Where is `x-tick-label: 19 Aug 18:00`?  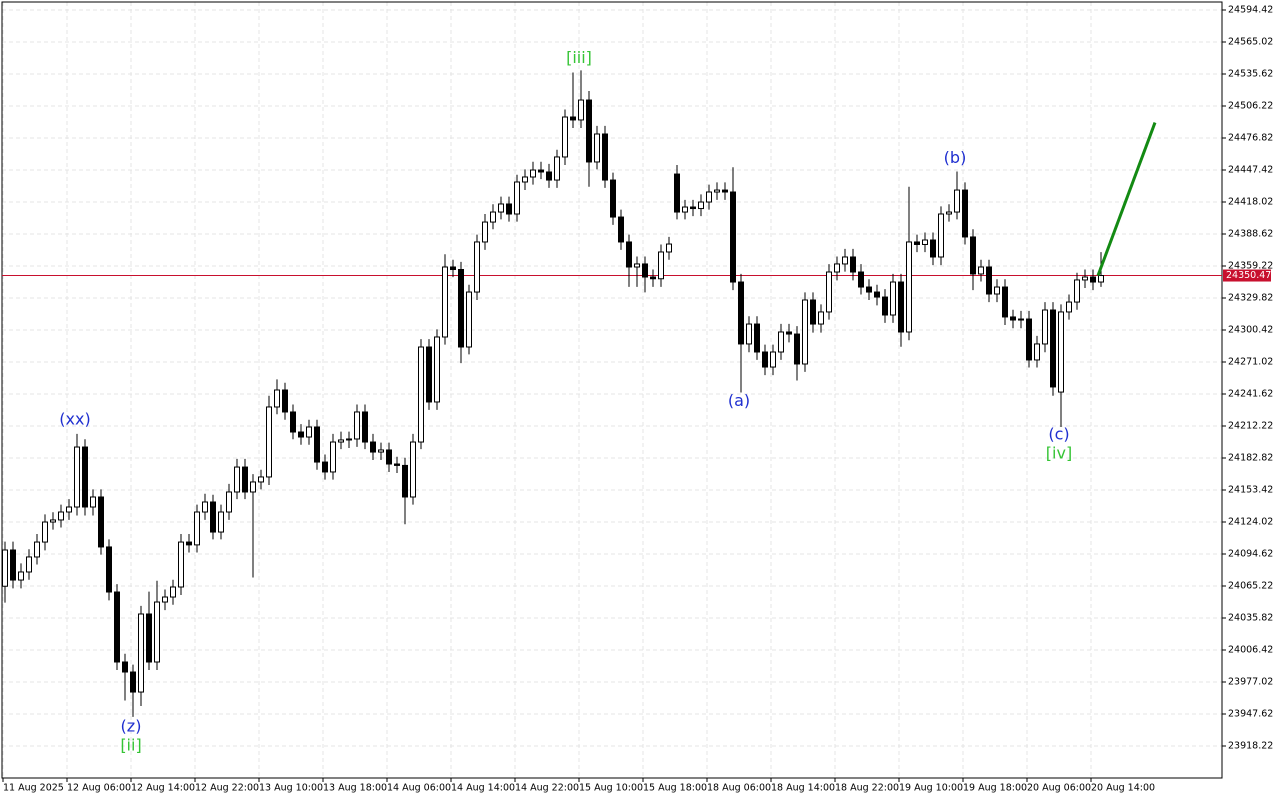
x-tick-label: 19 Aug 18:00 is located at coordinates (995, 788).